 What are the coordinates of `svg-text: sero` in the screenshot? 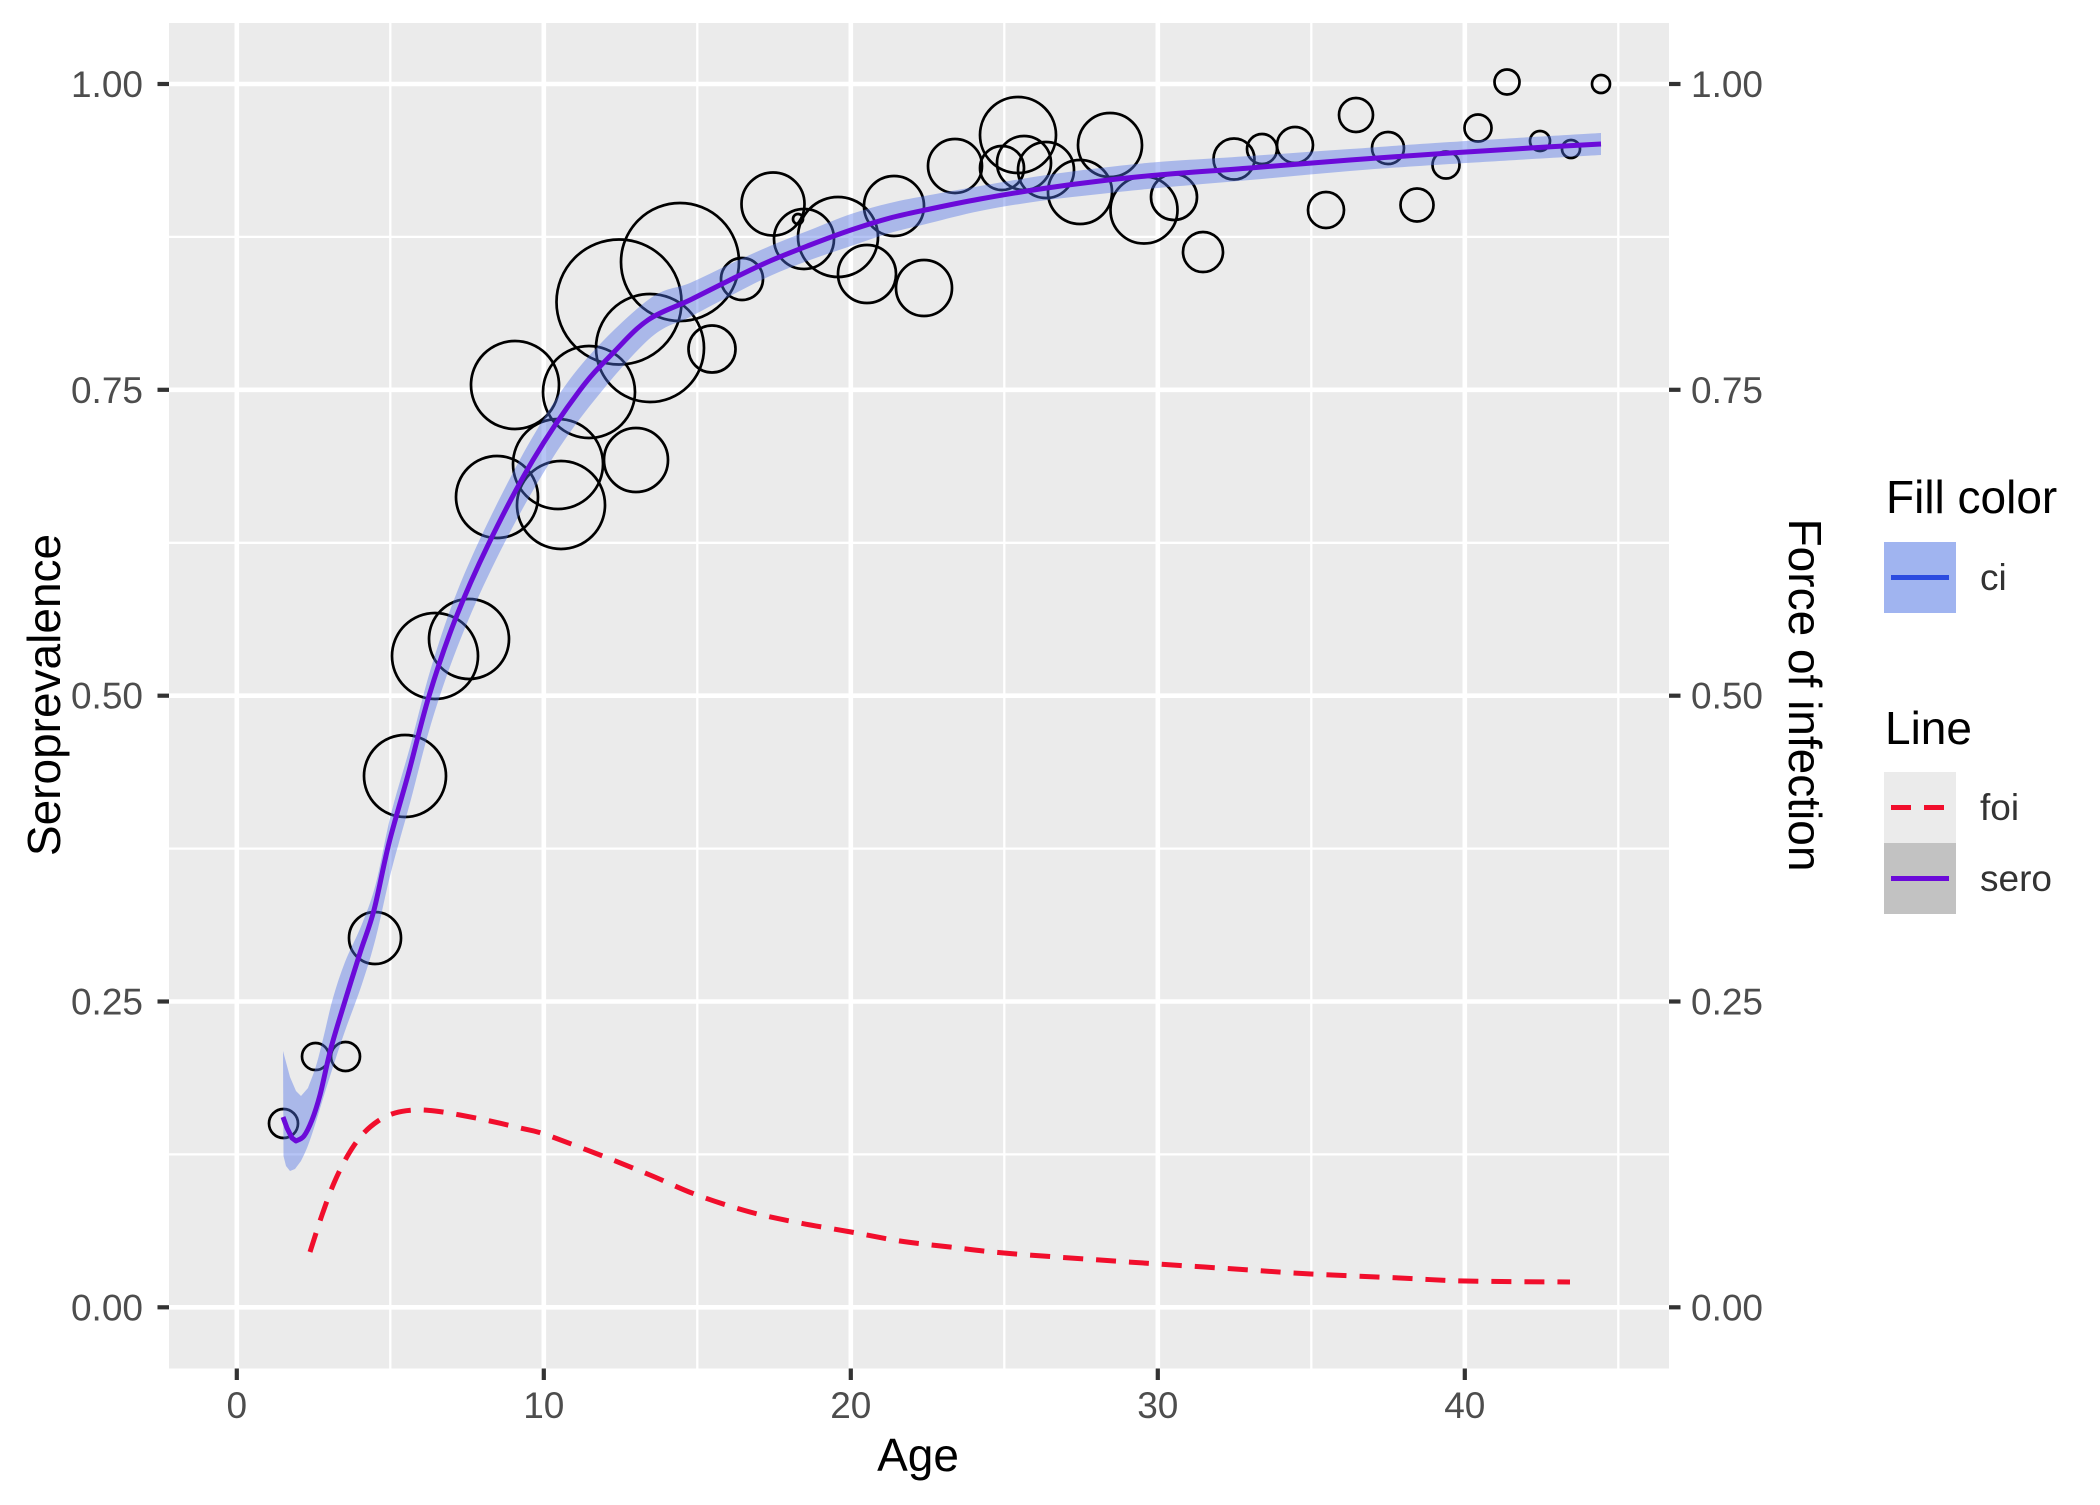 It's located at (2016, 878).